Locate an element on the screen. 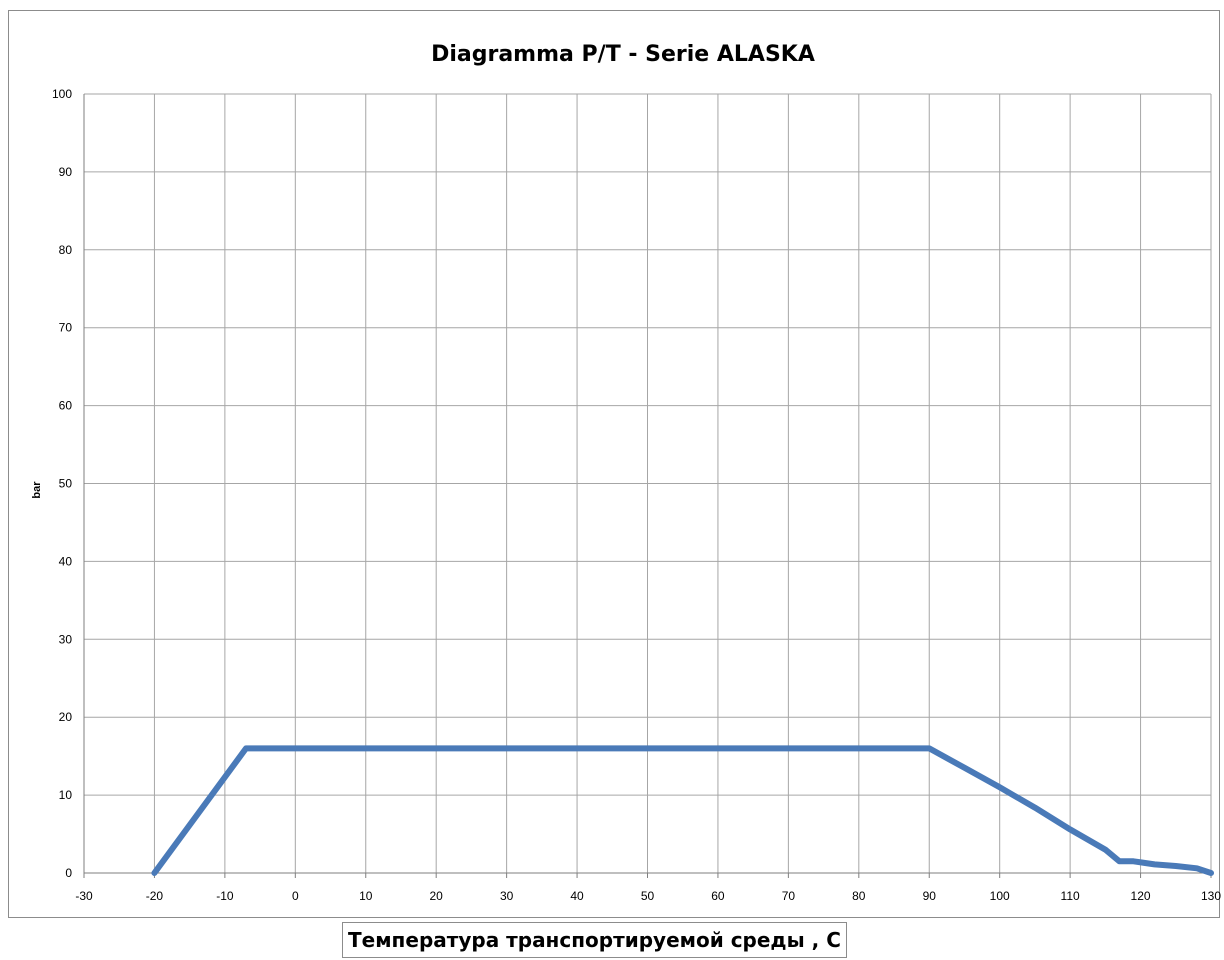 The width and height of the screenshot is (1224, 960). x-tick-label: 40 is located at coordinates (577, 896).